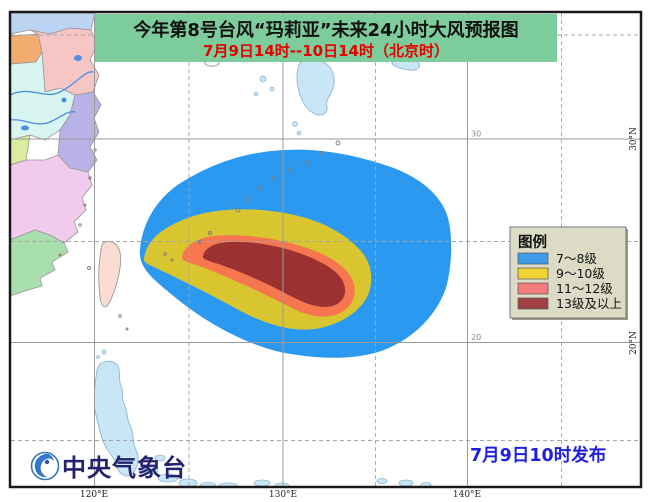 The image size is (650, 502). Describe the element at coordinates (89, 268) in the screenshot. I see `penghu-islet` at that location.